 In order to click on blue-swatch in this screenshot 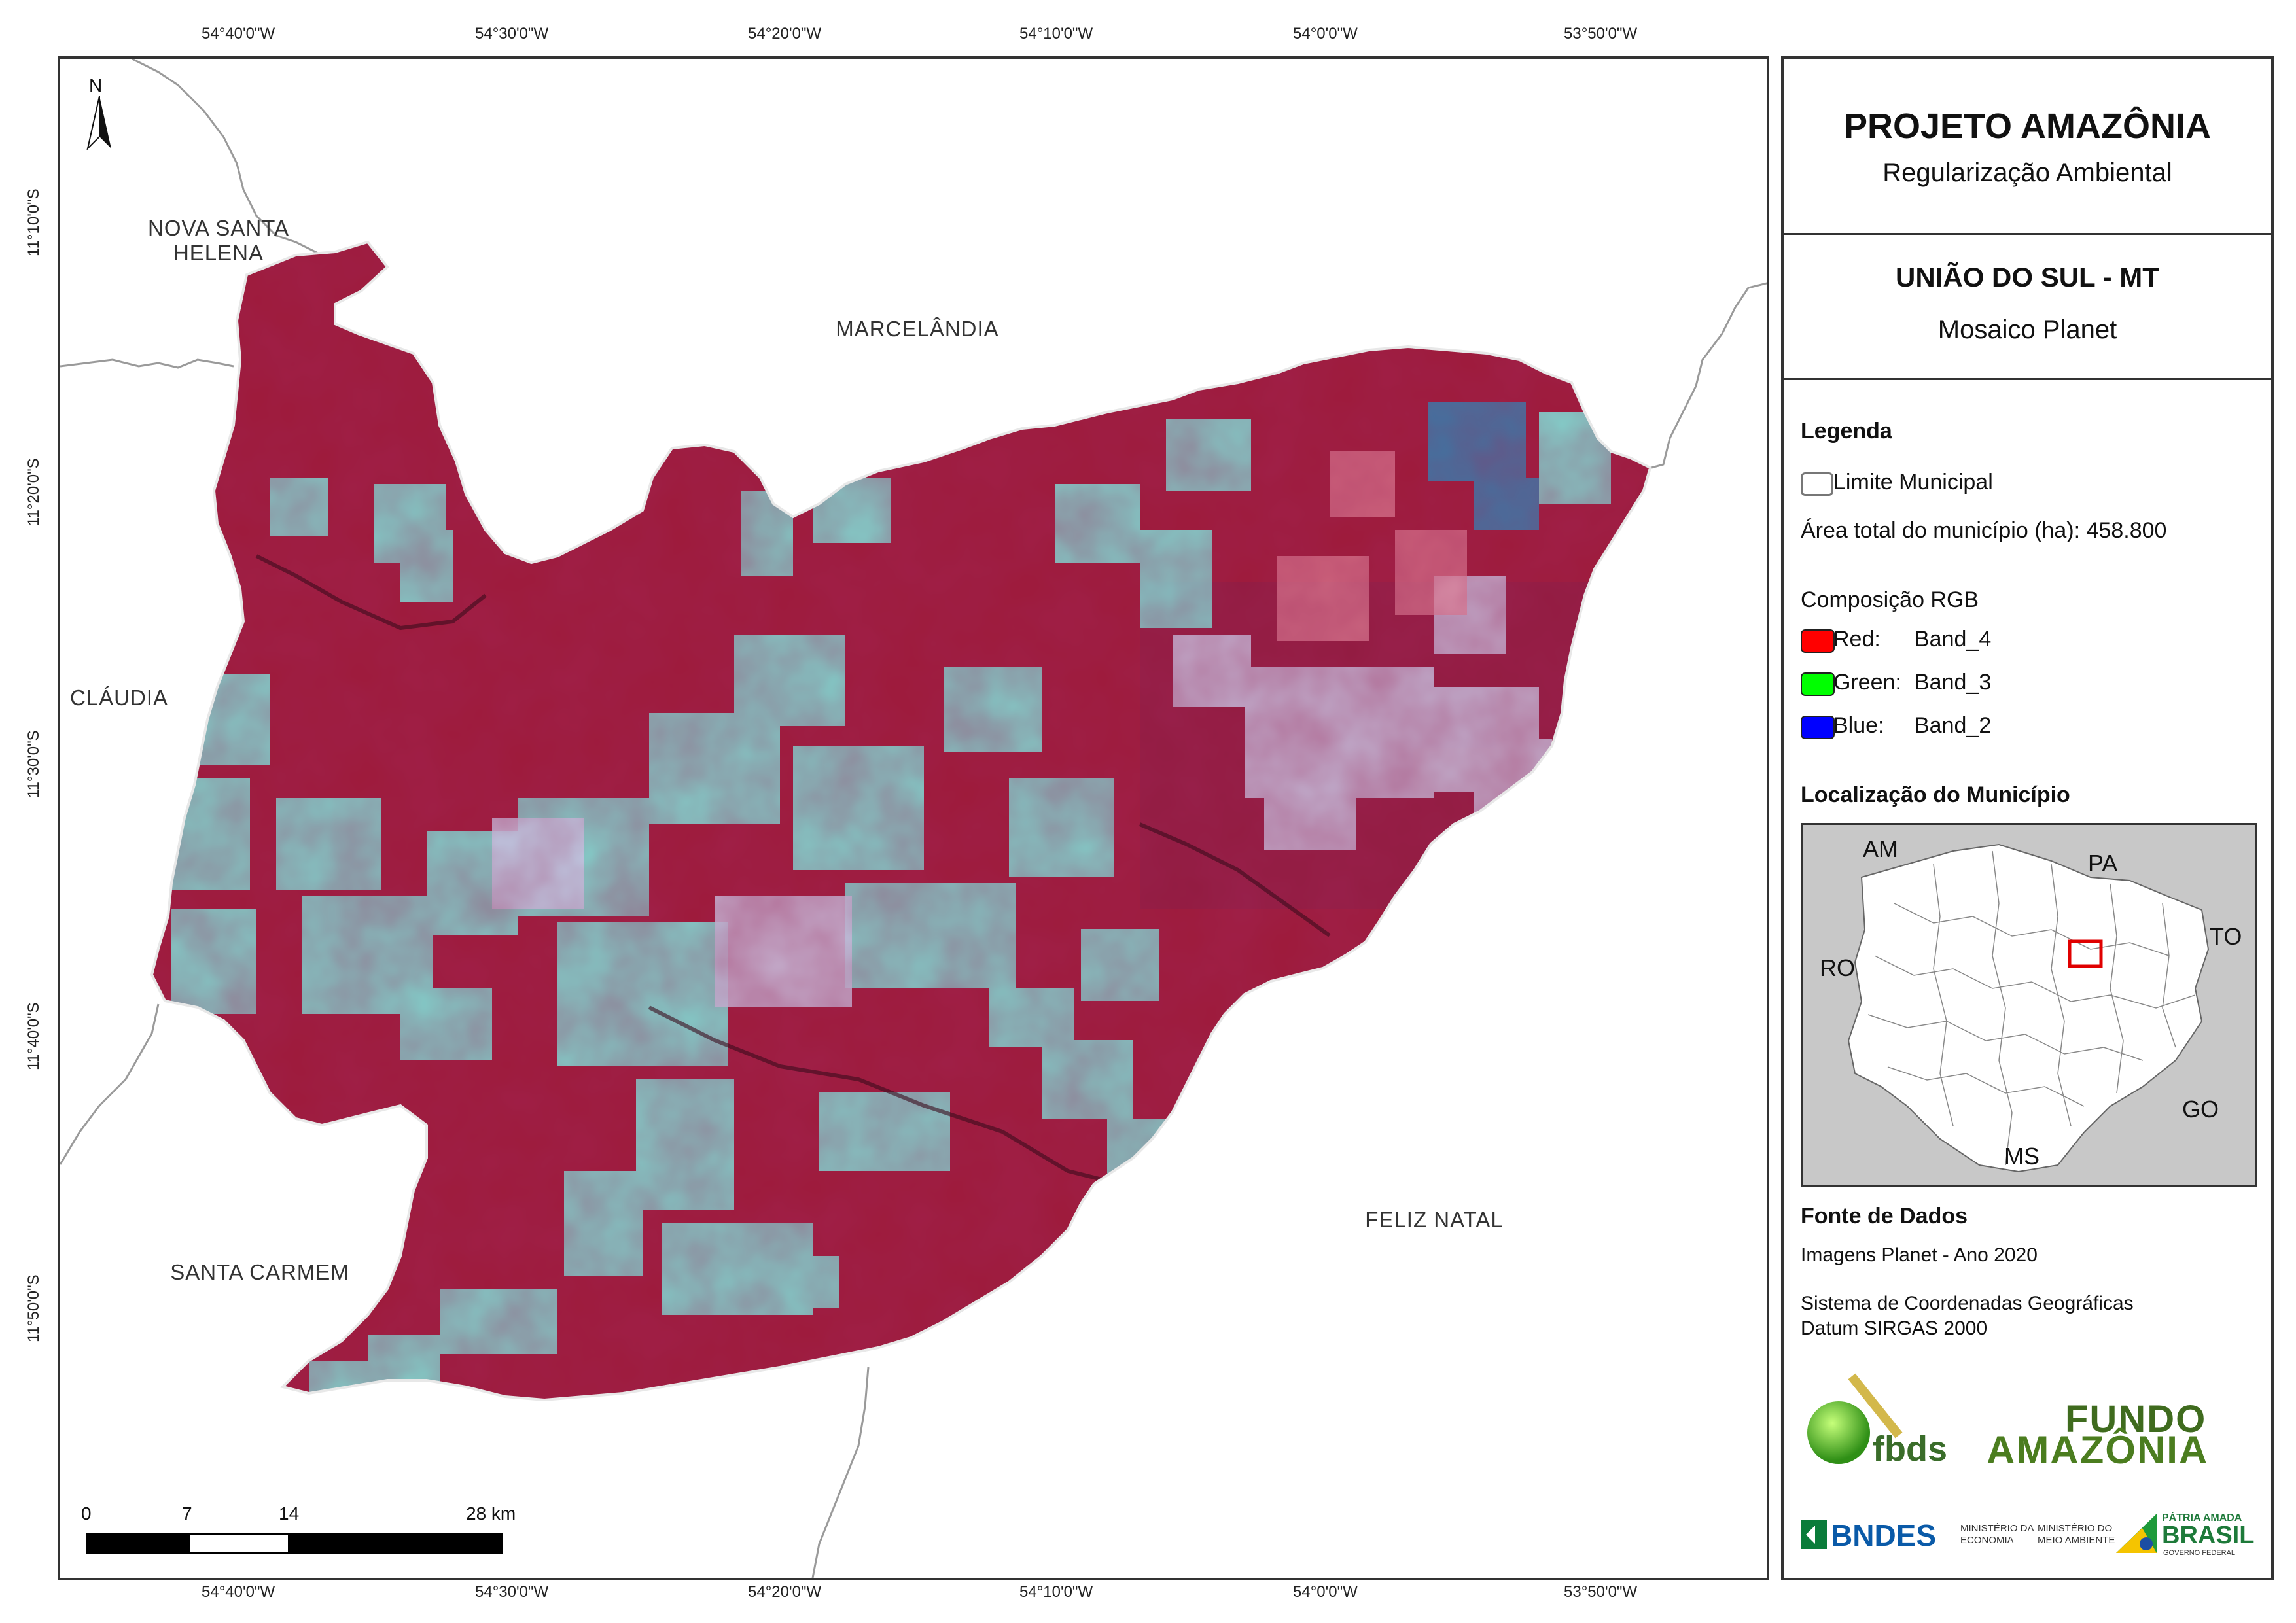, I will do `click(1818, 727)`.